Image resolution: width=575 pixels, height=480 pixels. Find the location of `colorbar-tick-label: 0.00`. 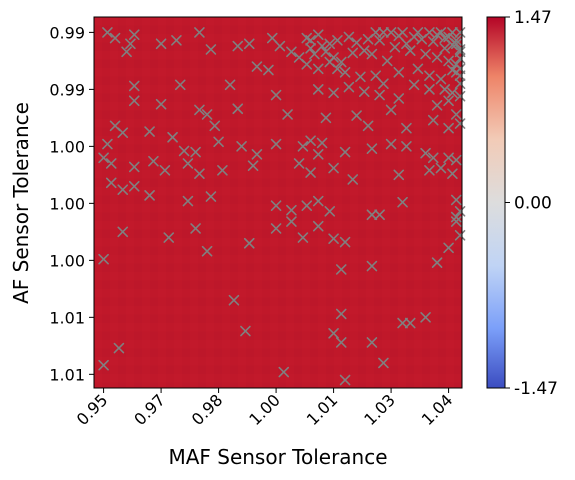

colorbar-tick-label: 0.00 is located at coordinates (533, 204).